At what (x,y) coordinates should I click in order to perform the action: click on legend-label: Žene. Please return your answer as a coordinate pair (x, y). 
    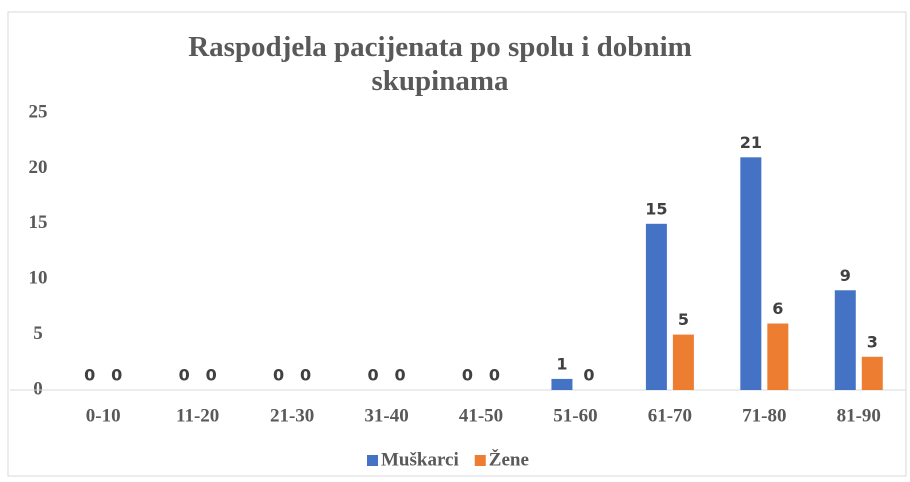
    Looking at the image, I should click on (509, 459).